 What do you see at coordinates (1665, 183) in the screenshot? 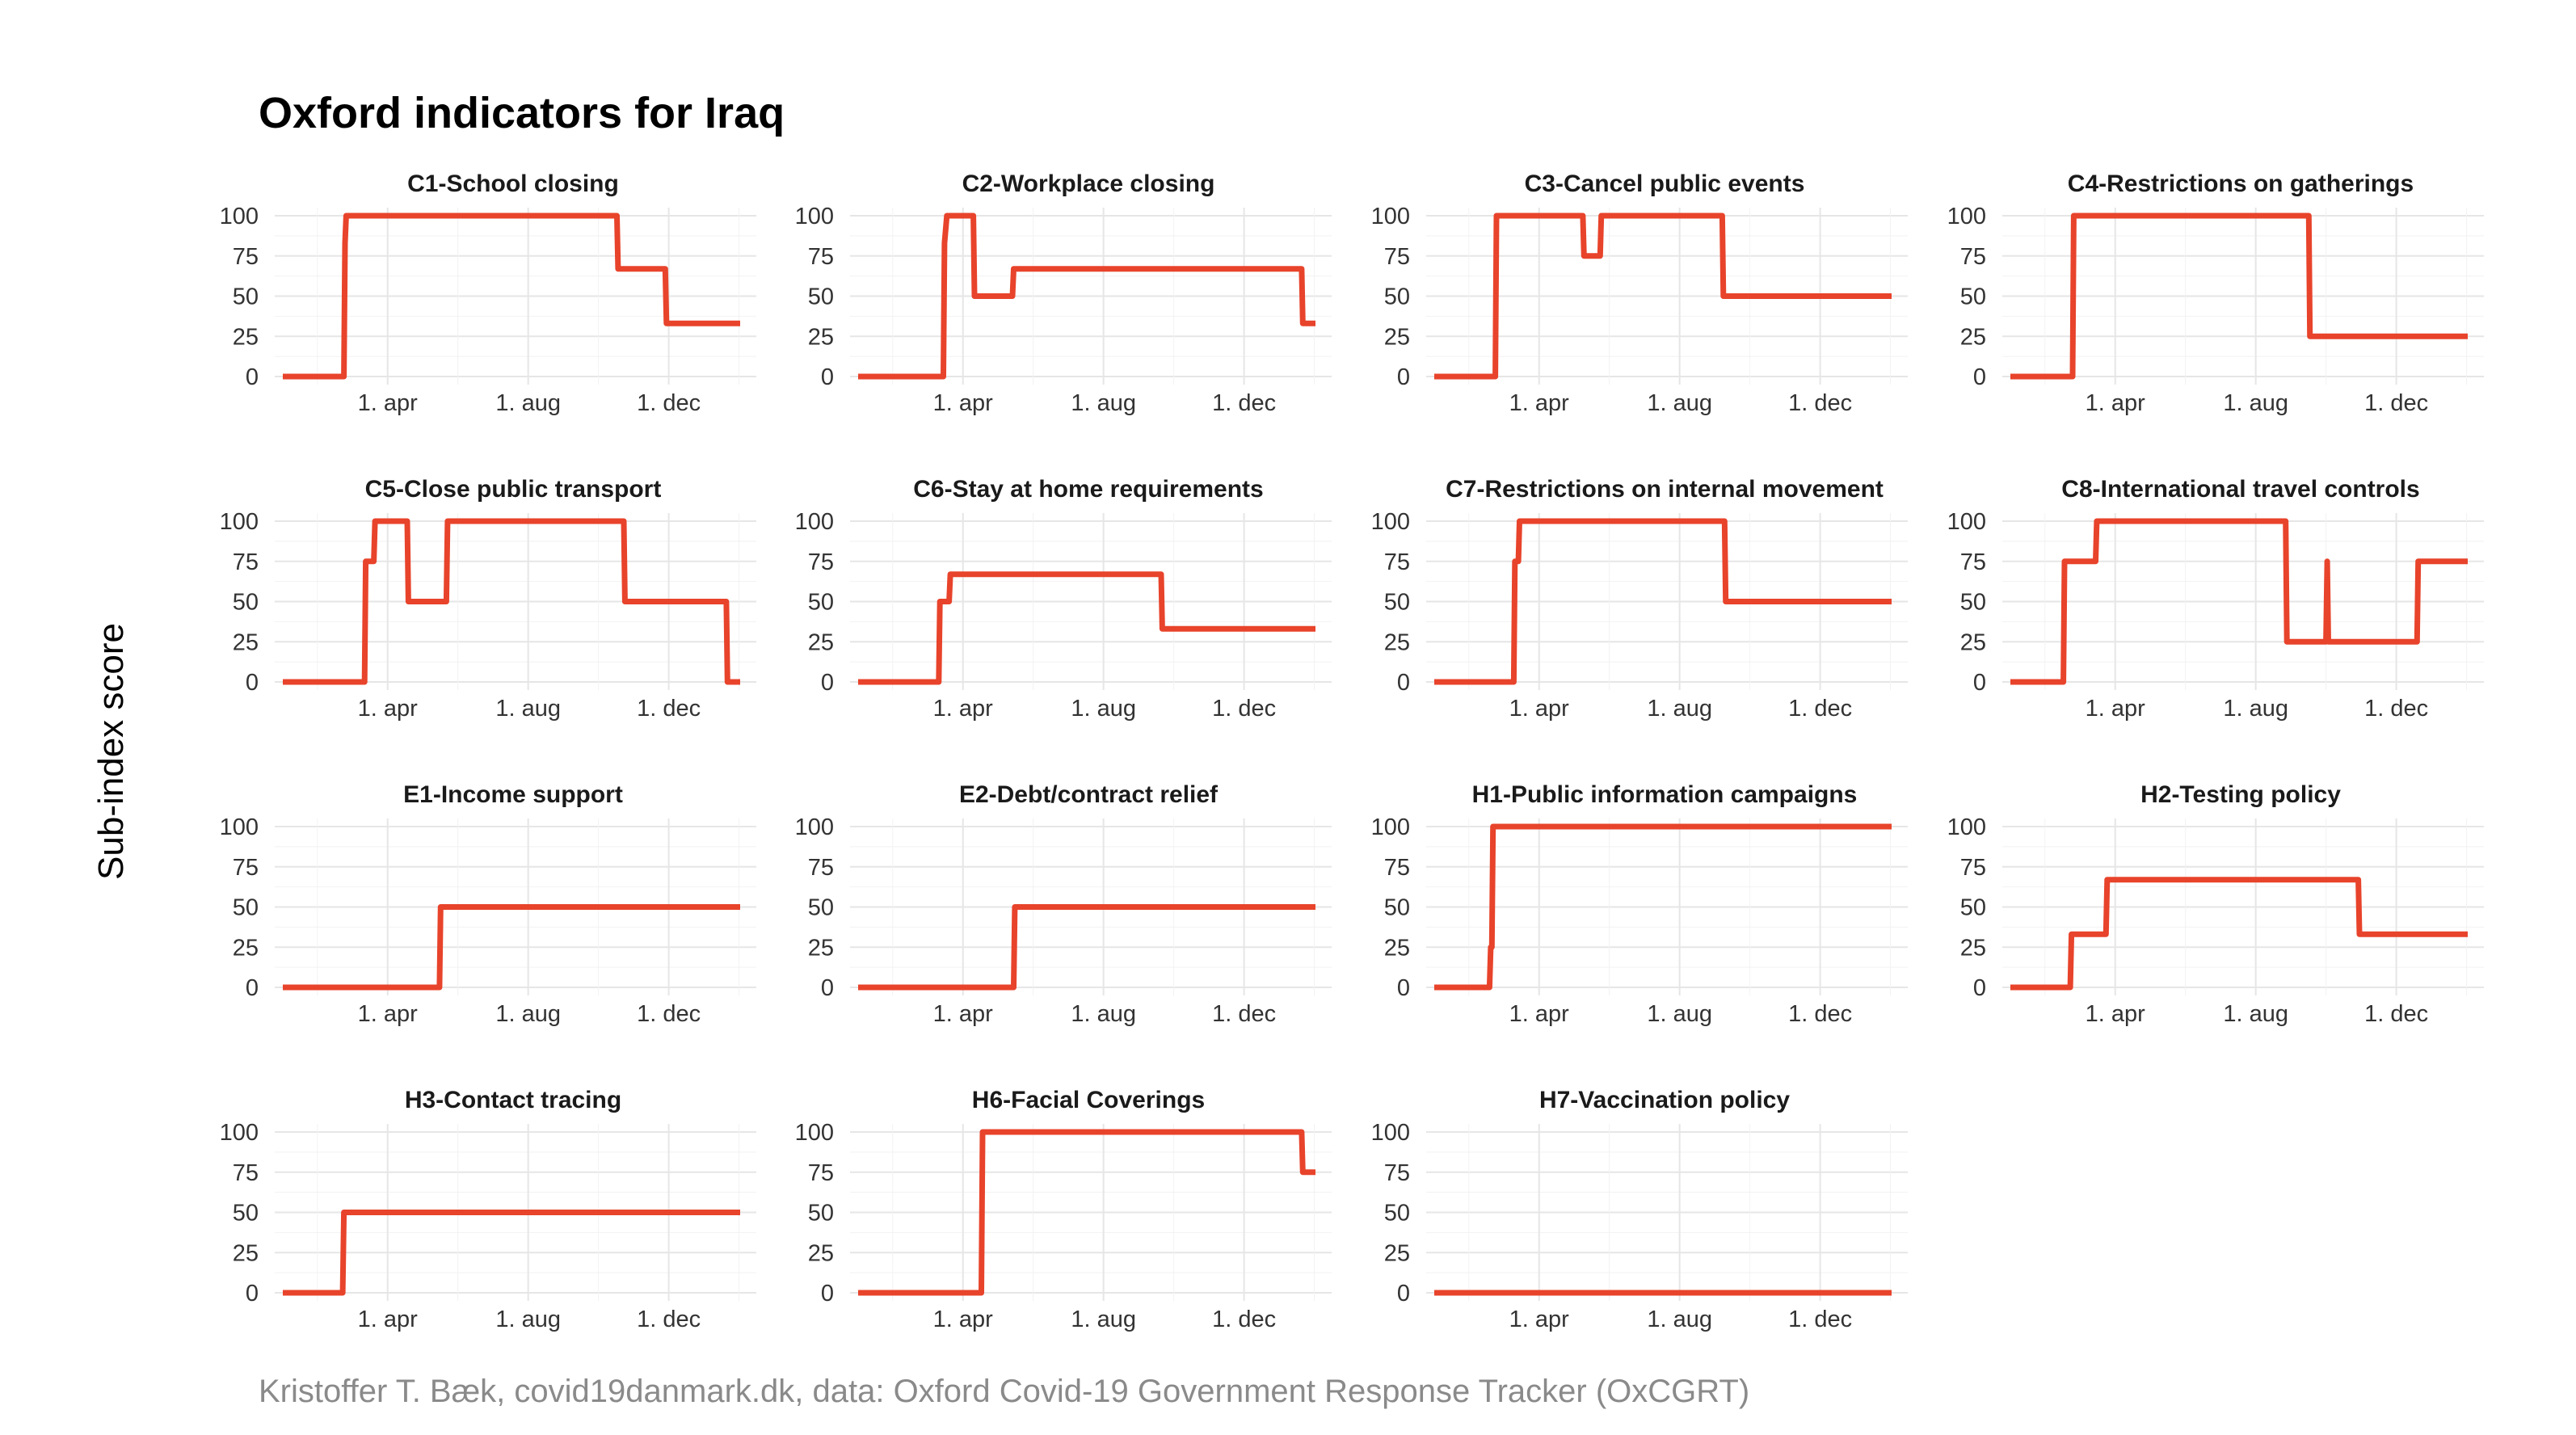
I see `panel-title: C3-Cancel public events` at bounding box center [1665, 183].